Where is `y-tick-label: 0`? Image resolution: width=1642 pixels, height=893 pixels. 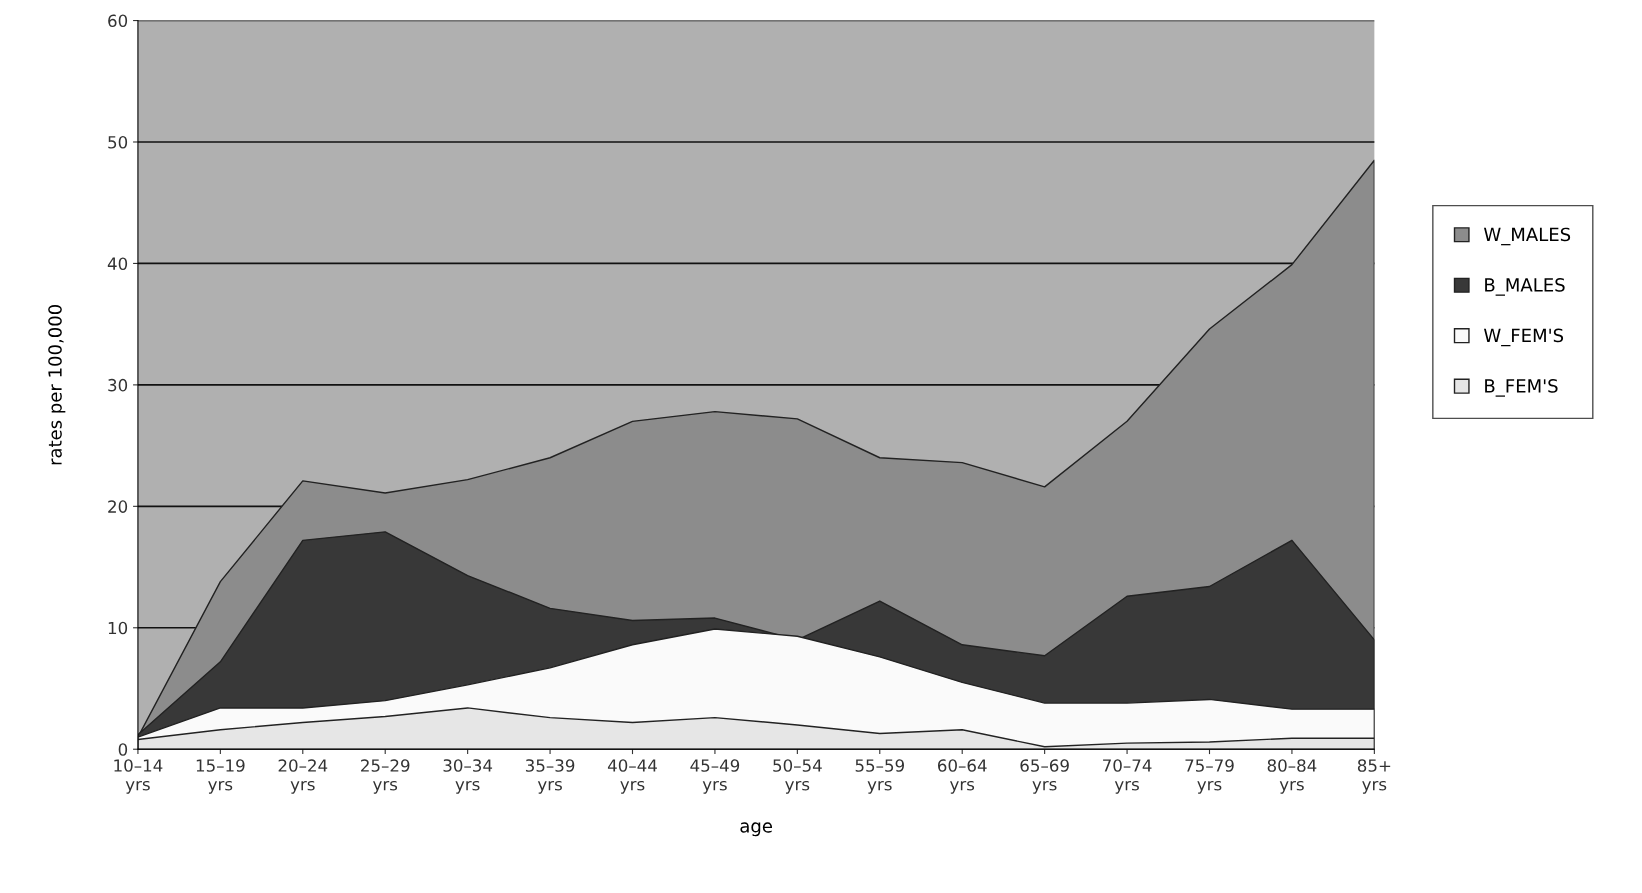 y-tick-label: 0 is located at coordinates (123, 749).